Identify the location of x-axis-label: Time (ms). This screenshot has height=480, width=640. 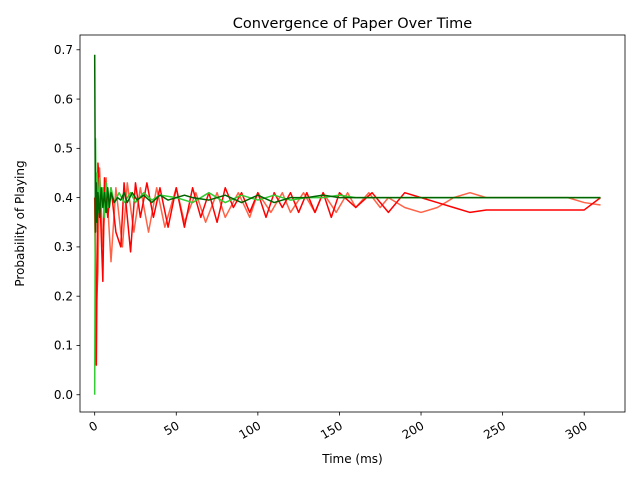
(352, 459).